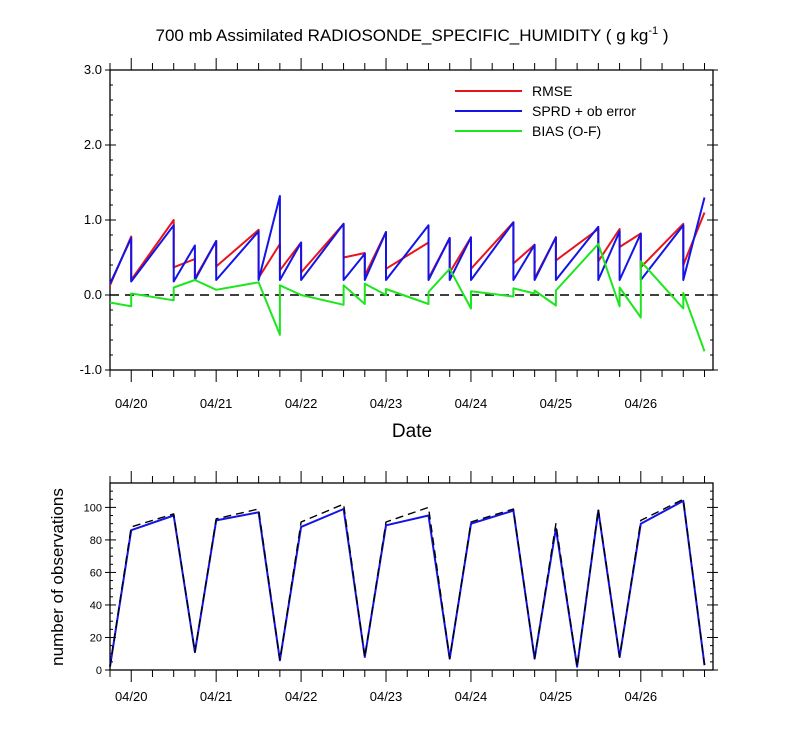 This screenshot has height=750, width=800. What do you see at coordinates (93, 508) in the screenshot?
I see `y-tick-label: 100` at bounding box center [93, 508].